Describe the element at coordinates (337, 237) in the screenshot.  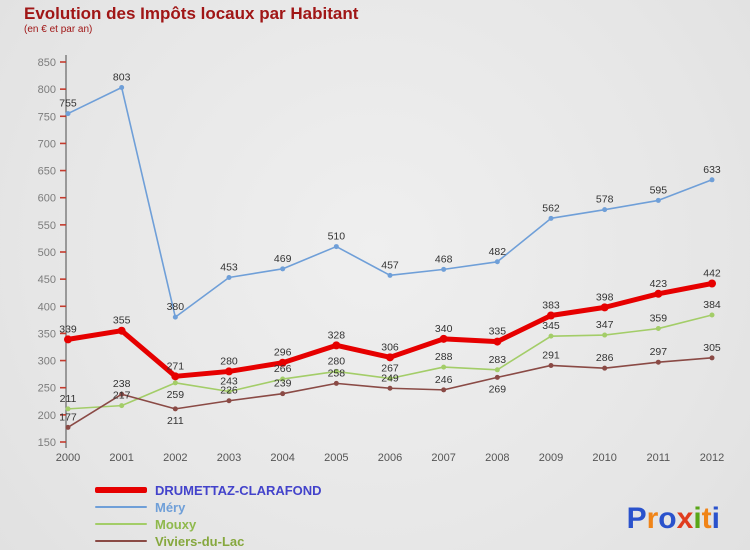
I see `value-label: 510` at that location.